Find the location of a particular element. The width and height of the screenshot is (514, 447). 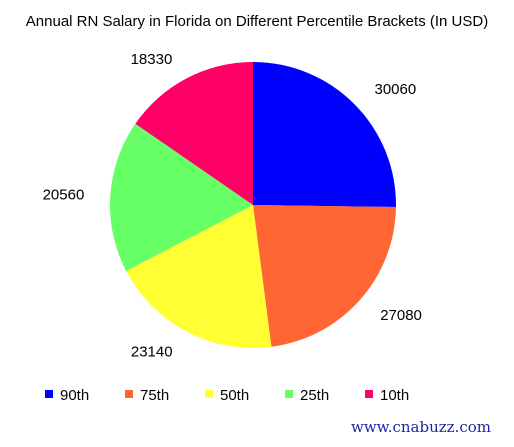

data-label-50th: 23140 is located at coordinates (152, 351).